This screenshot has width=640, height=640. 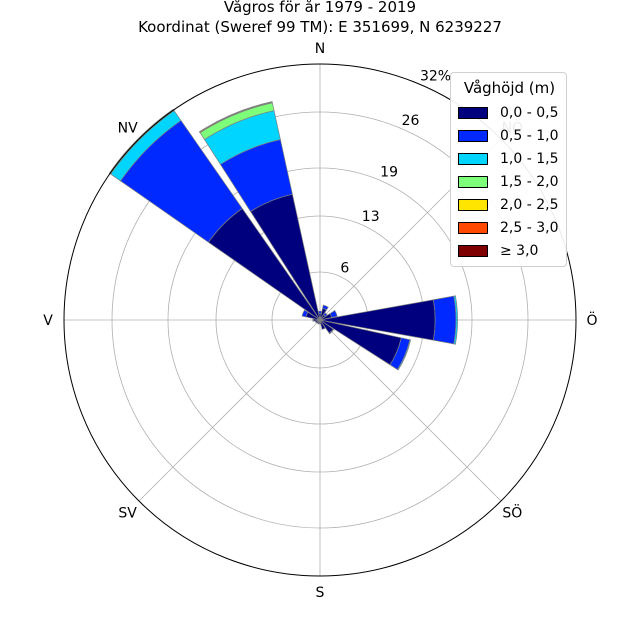 What do you see at coordinates (435, 76) in the screenshot?
I see `radial-tick-label: 32%` at bounding box center [435, 76].